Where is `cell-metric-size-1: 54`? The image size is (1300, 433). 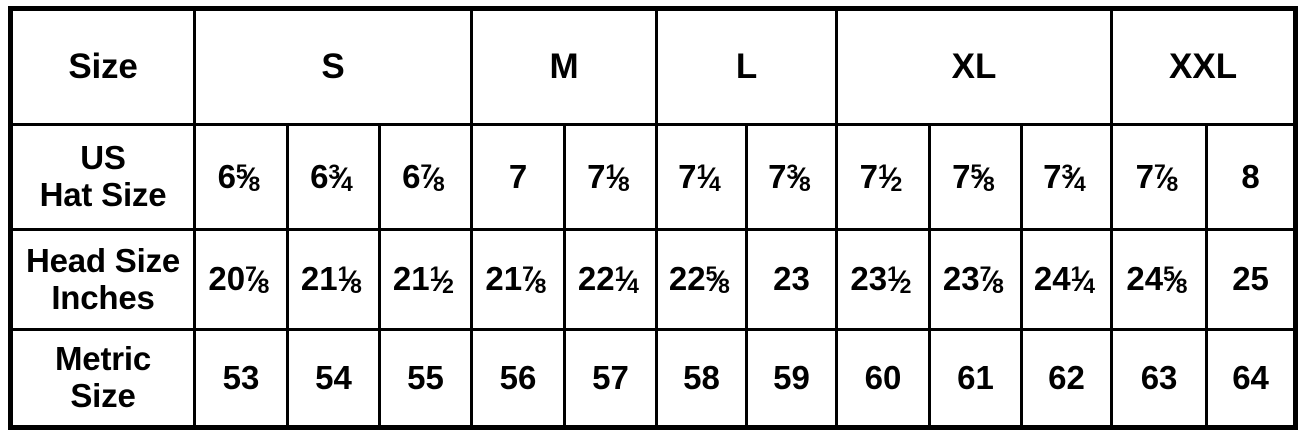
cell-metric-size-1: 54 is located at coordinates (333, 378).